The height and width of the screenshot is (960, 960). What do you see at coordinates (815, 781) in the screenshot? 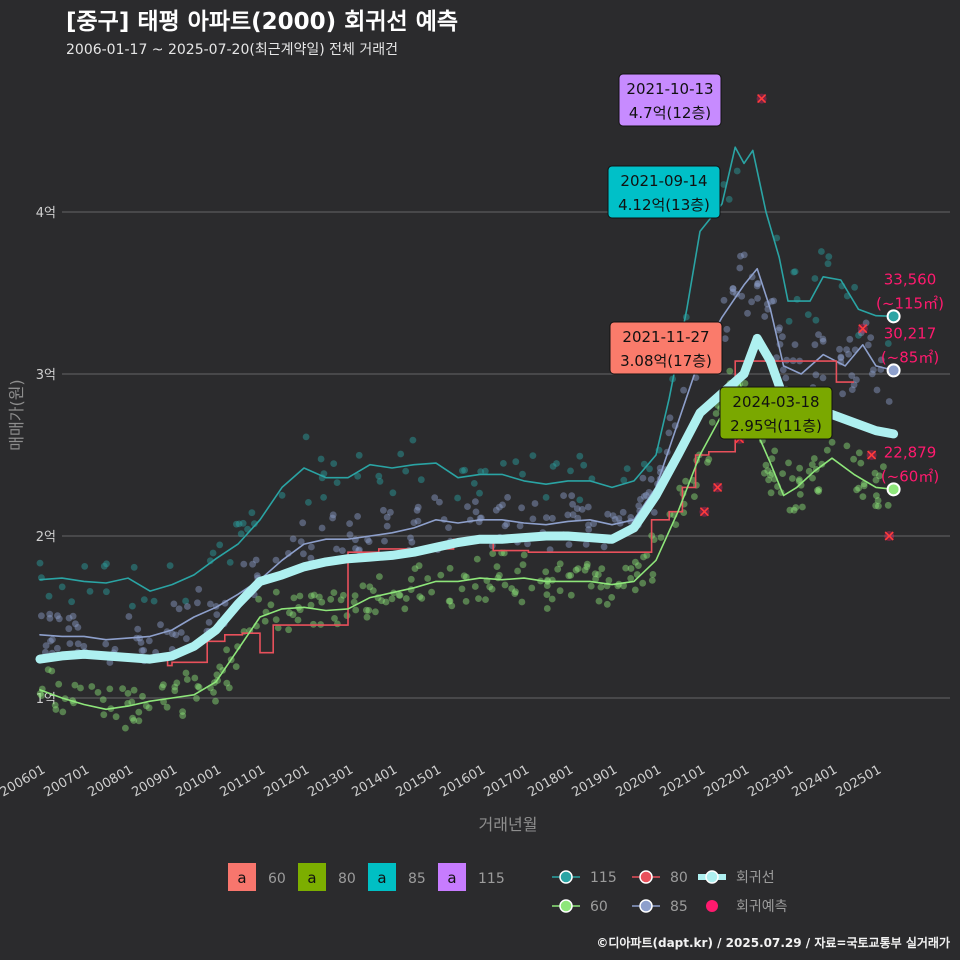
I see `x-tick-label: 202401` at bounding box center [815, 781].